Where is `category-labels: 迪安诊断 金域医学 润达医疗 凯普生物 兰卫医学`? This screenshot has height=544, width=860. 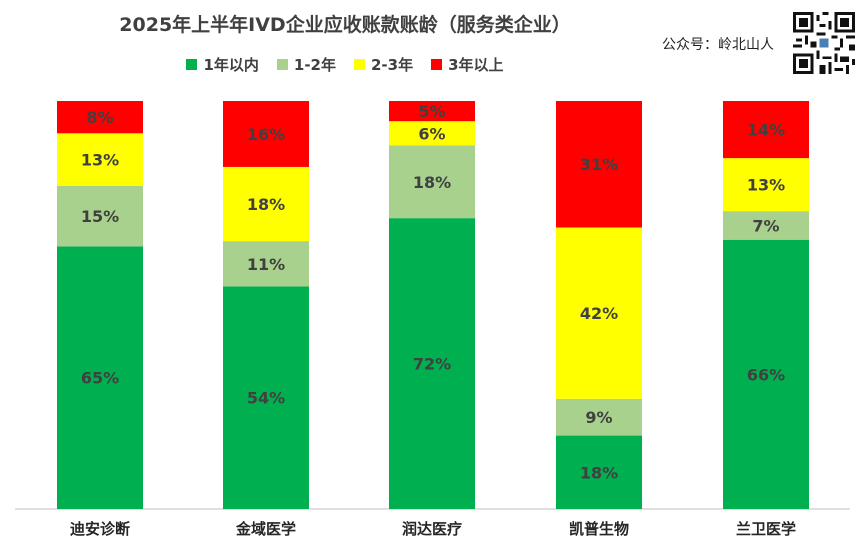
category-labels: 迪安诊断 金域医学 润达医疗 凯普生物 兰卫医学 is located at coordinates (433, 529).